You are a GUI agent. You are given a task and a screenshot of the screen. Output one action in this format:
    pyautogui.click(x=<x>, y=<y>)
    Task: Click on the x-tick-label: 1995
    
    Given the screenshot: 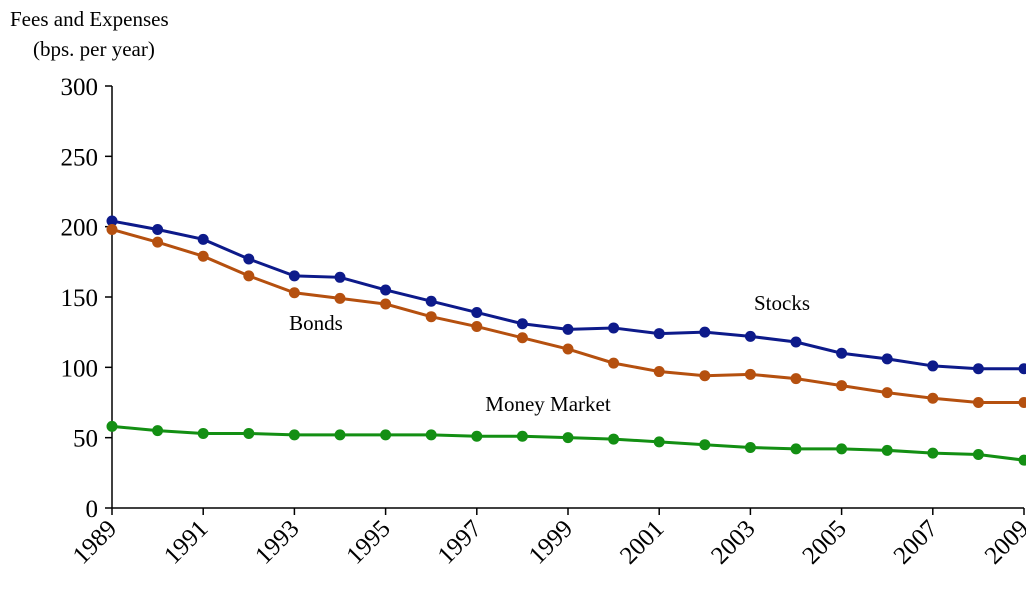 What is the action you would take?
    pyautogui.click(x=368, y=542)
    